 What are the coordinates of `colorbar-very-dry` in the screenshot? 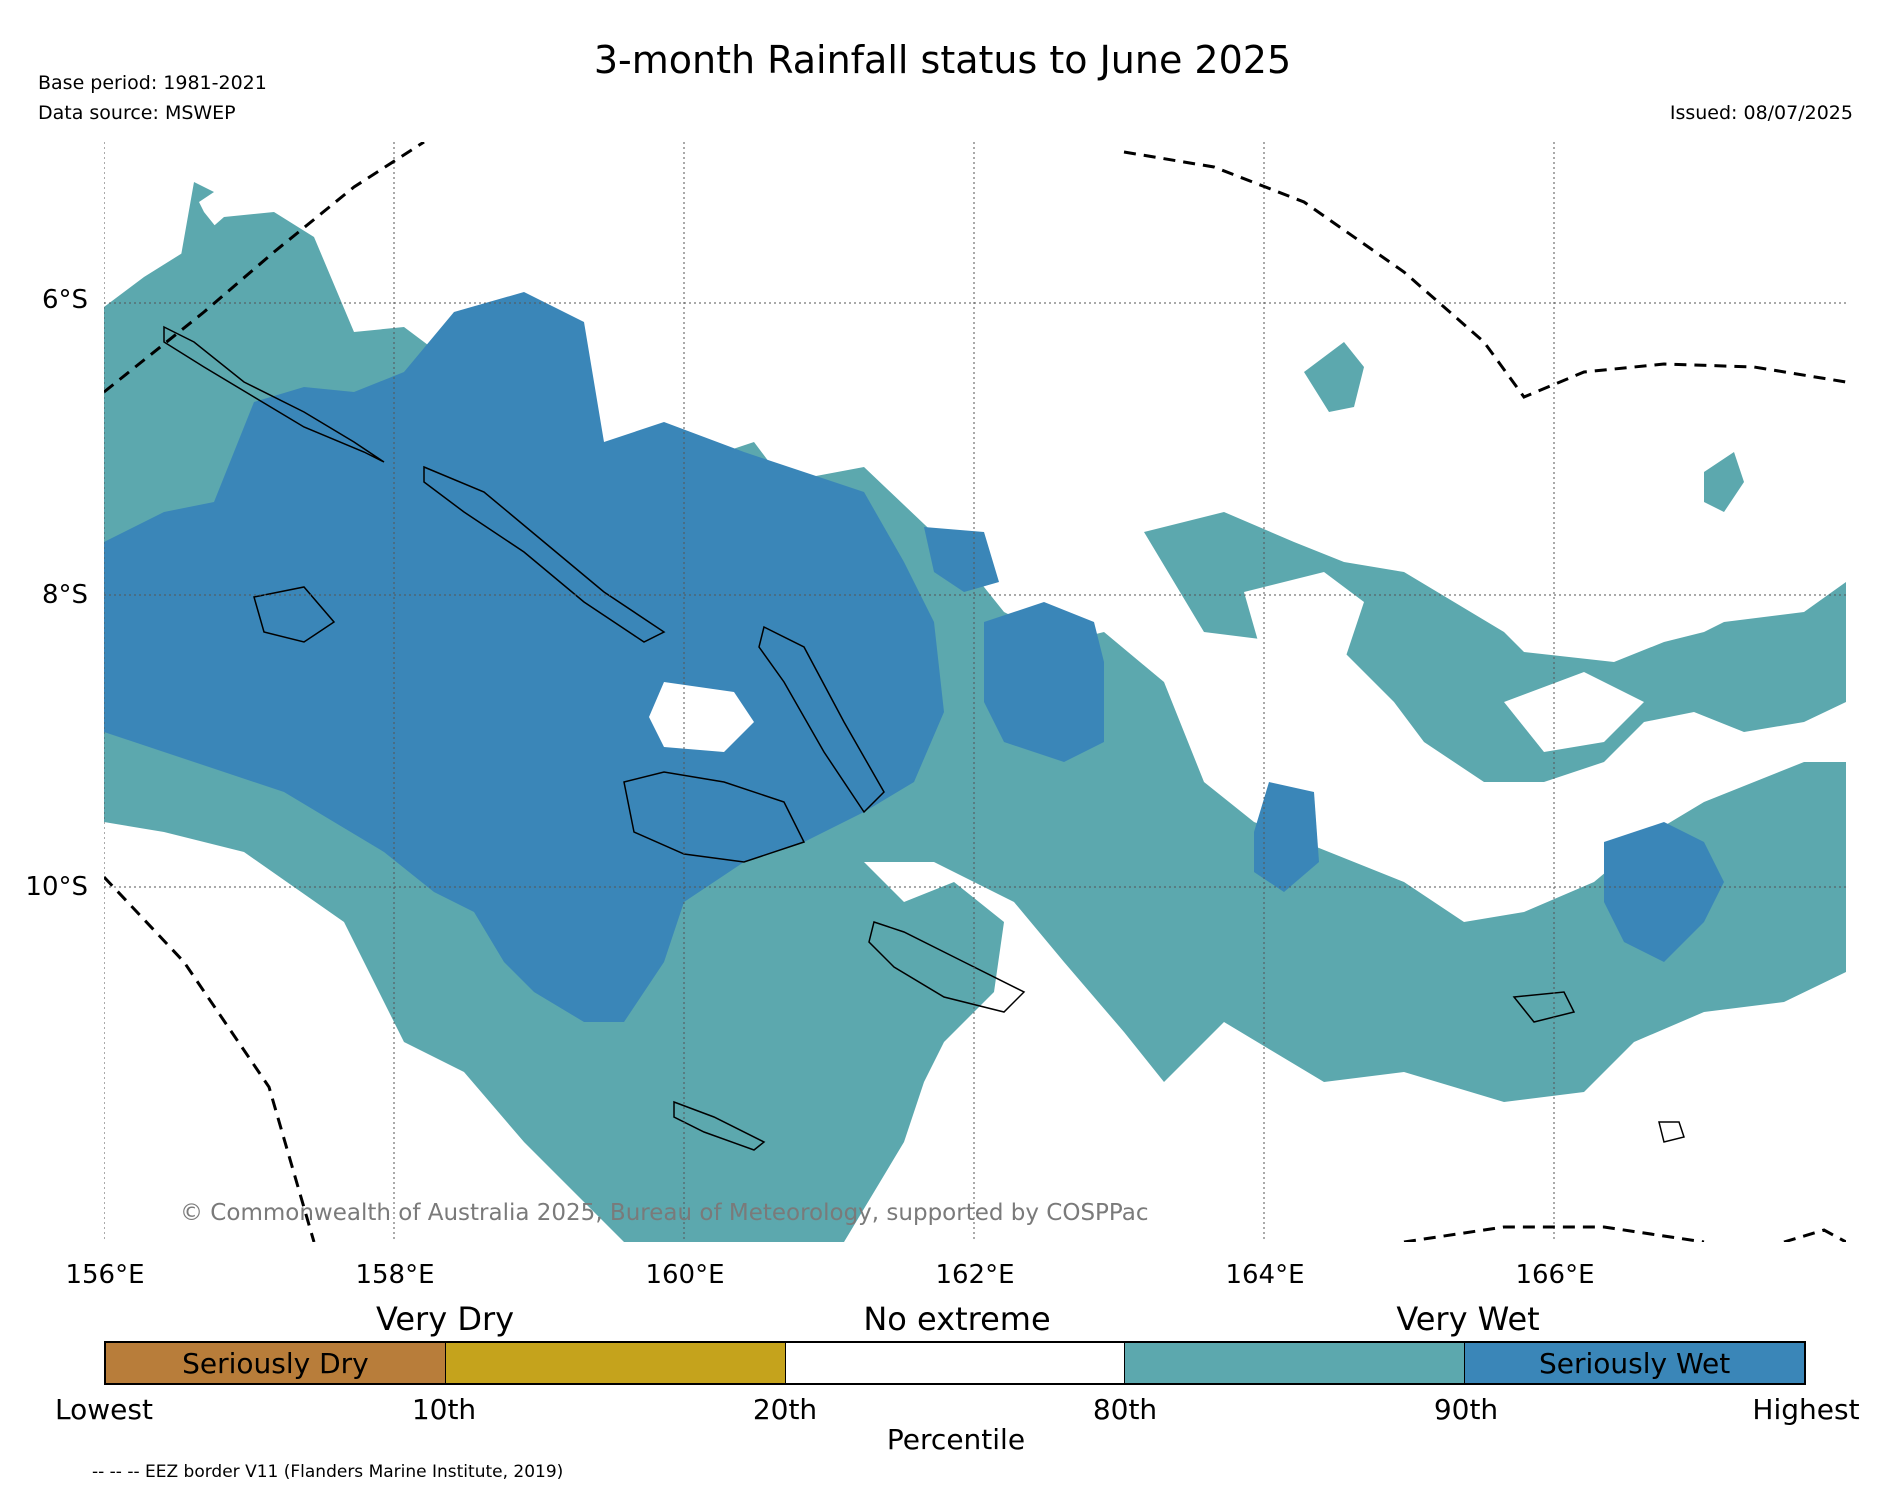 It's located at (615, 1363).